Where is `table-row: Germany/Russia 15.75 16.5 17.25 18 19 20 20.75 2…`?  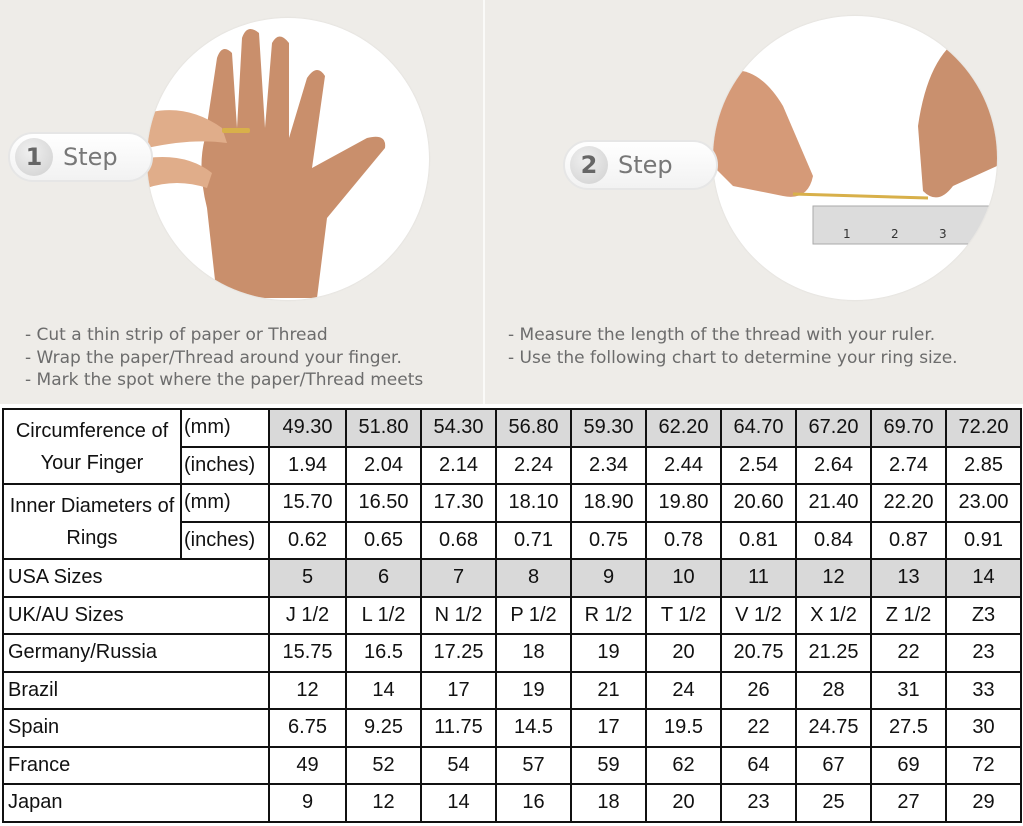 table-row: Germany/Russia 15.75 16.5 17.25 18 19 20 20.75 2… is located at coordinates (512, 653).